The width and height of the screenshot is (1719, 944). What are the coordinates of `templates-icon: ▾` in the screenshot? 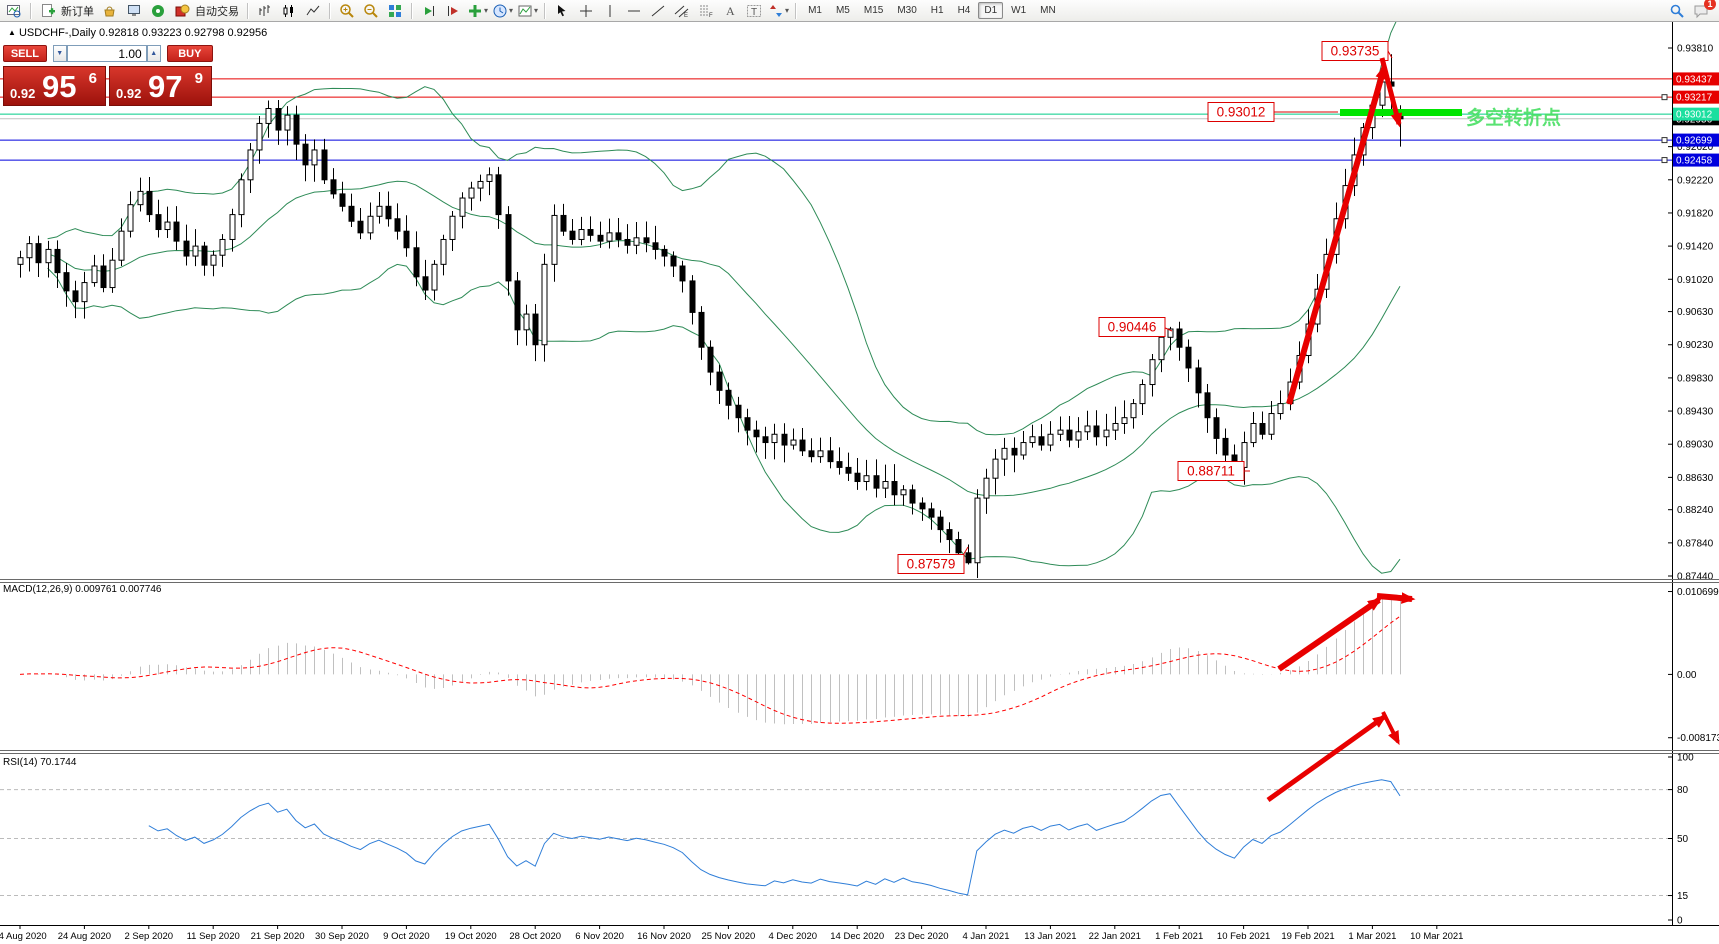 It's located at (527, 11).